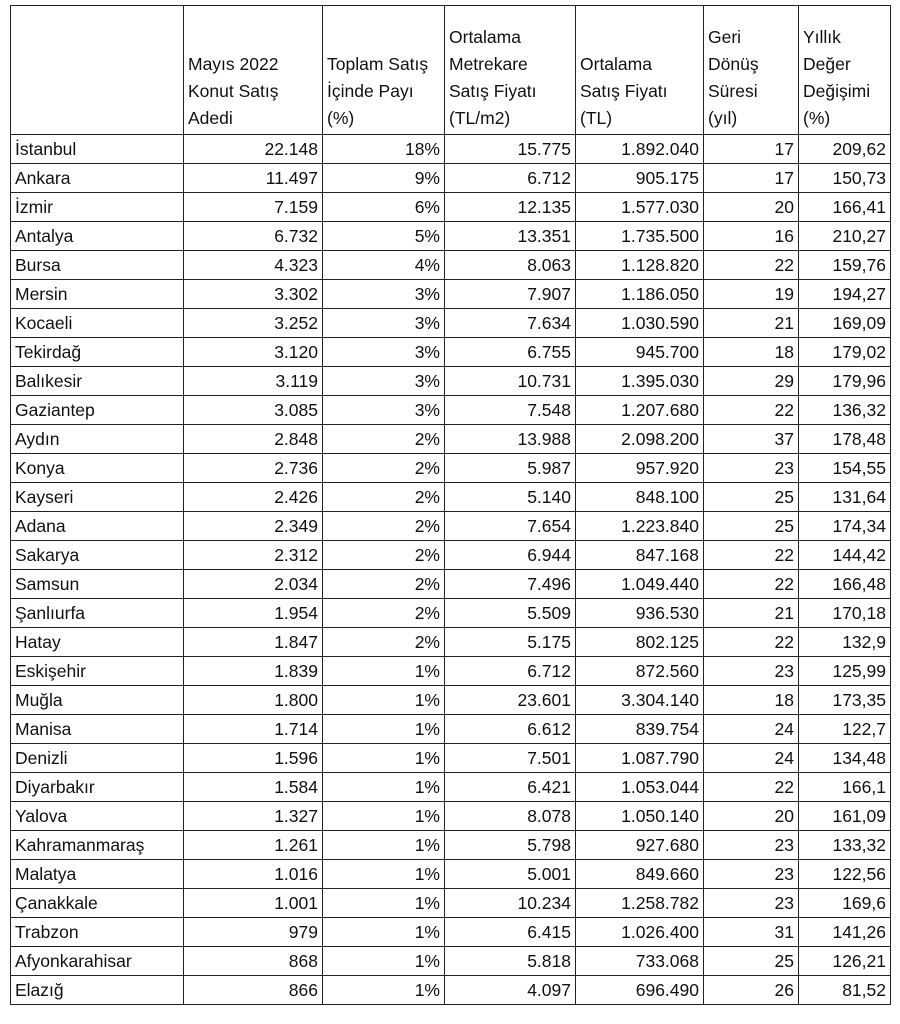  What do you see at coordinates (488, 64) in the screenshot?
I see `header-line: Metrekare` at bounding box center [488, 64].